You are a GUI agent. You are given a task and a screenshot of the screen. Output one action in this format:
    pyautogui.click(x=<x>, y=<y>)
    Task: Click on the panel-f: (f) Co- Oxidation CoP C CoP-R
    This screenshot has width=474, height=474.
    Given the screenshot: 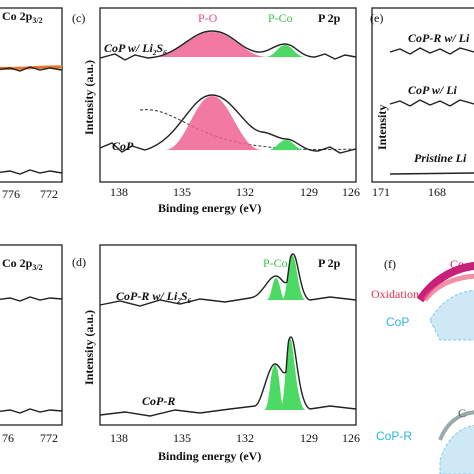 What is the action you would take?
    pyautogui.click(x=422, y=365)
    